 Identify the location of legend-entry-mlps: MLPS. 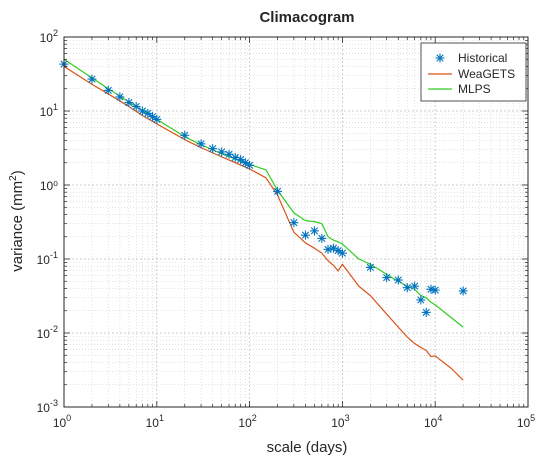
(459, 89).